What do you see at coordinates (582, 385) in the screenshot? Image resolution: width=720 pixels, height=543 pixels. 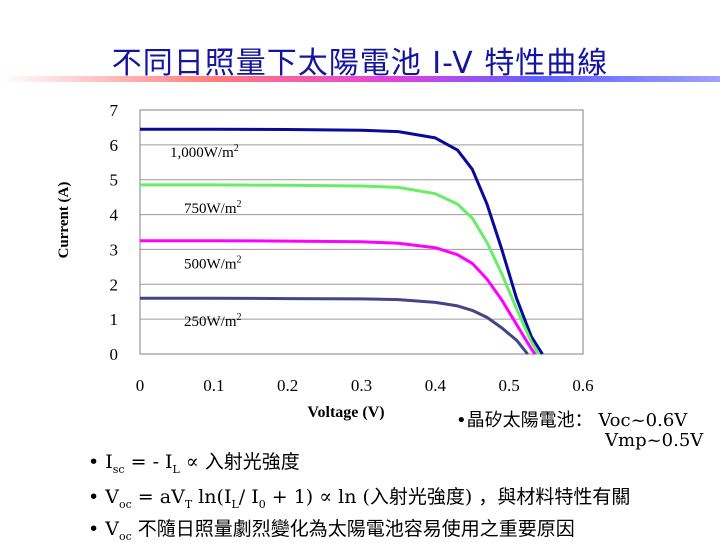 I see `x-tick-label: 0.6` at bounding box center [582, 385].